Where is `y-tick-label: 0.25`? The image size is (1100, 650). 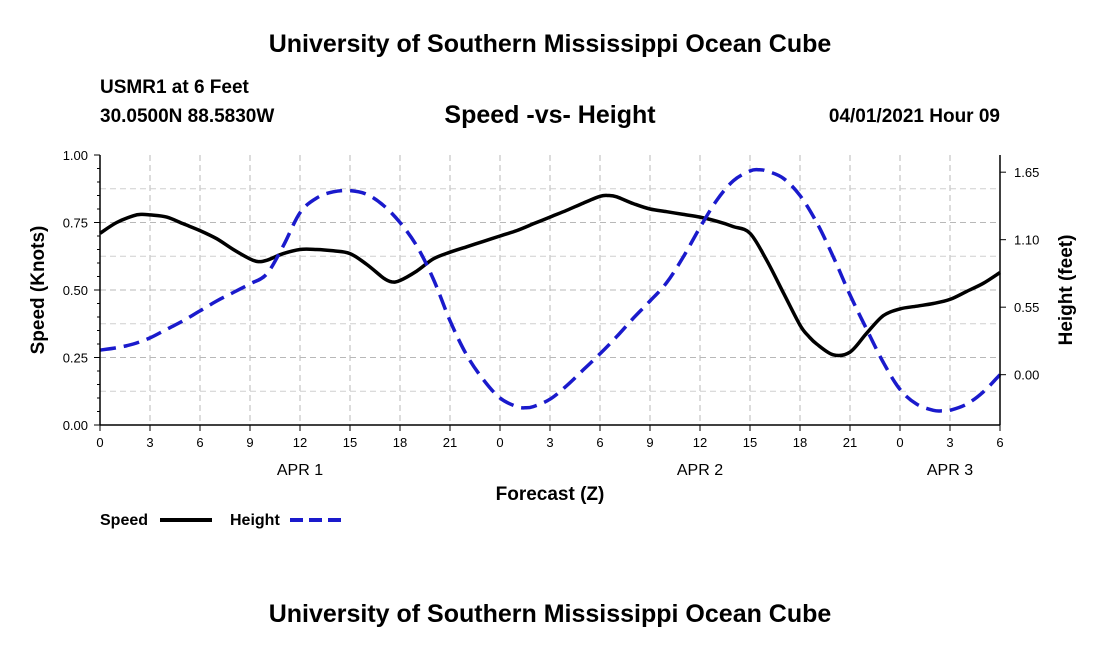 y-tick-label: 0.25 is located at coordinates (75, 358).